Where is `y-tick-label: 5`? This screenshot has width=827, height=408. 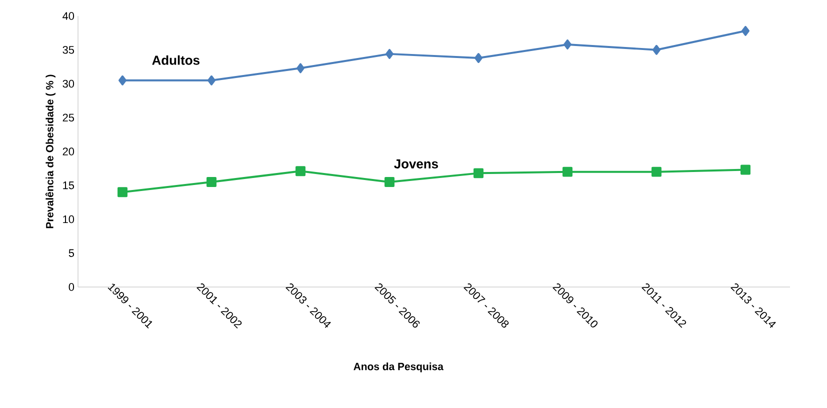 y-tick-label: 5 is located at coordinates (71, 253).